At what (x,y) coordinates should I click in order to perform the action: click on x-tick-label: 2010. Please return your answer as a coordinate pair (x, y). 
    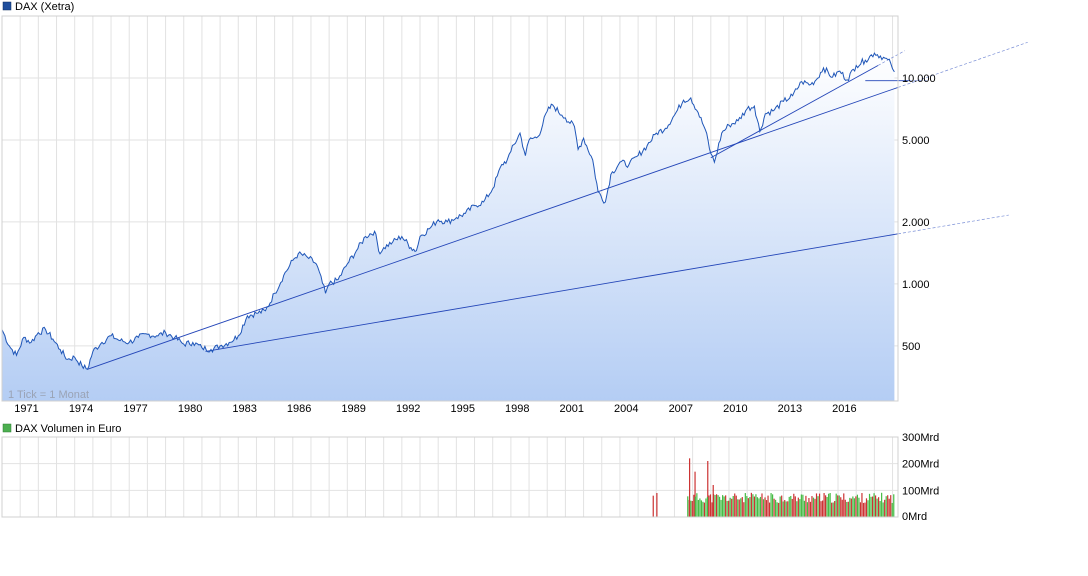
    Looking at the image, I should click on (735, 409).